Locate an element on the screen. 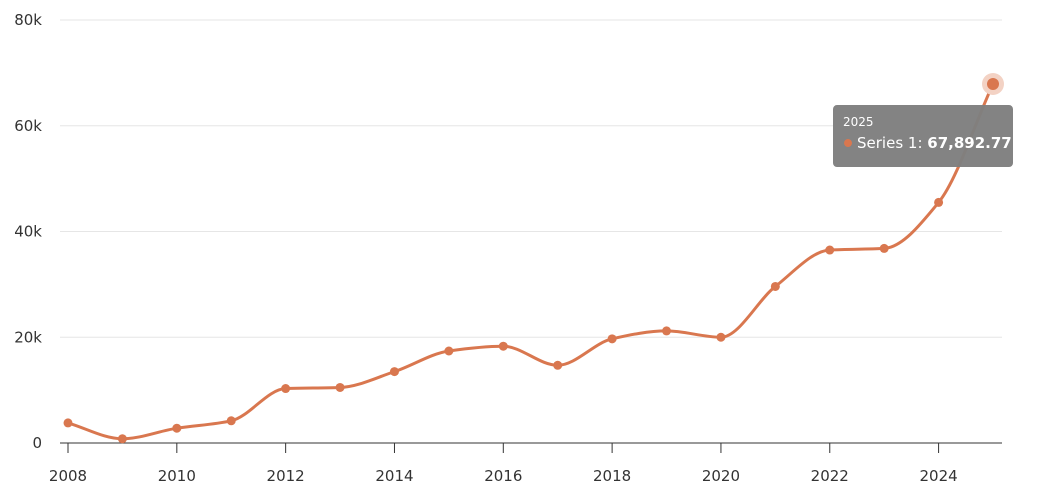  y-tick-label: 0 is located at coordinates (37, 443).